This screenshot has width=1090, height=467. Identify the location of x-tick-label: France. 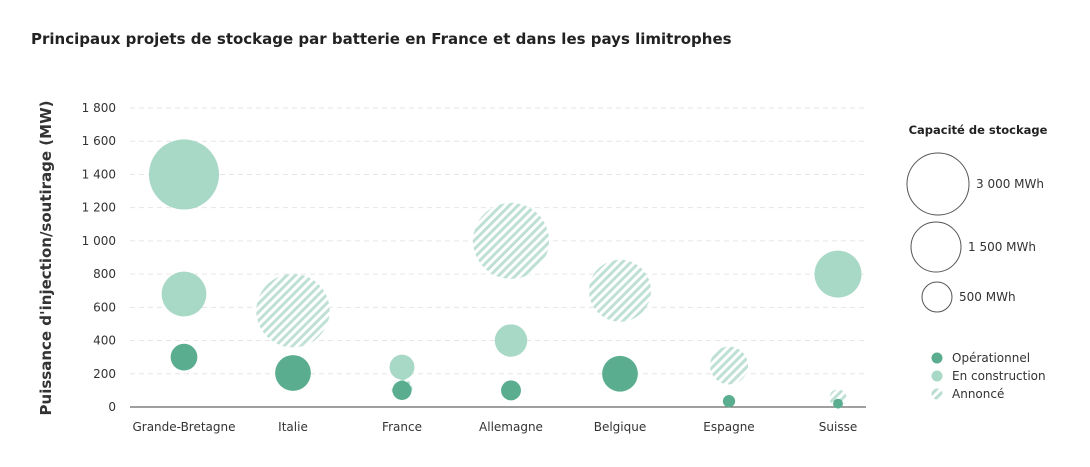
(402, 427).